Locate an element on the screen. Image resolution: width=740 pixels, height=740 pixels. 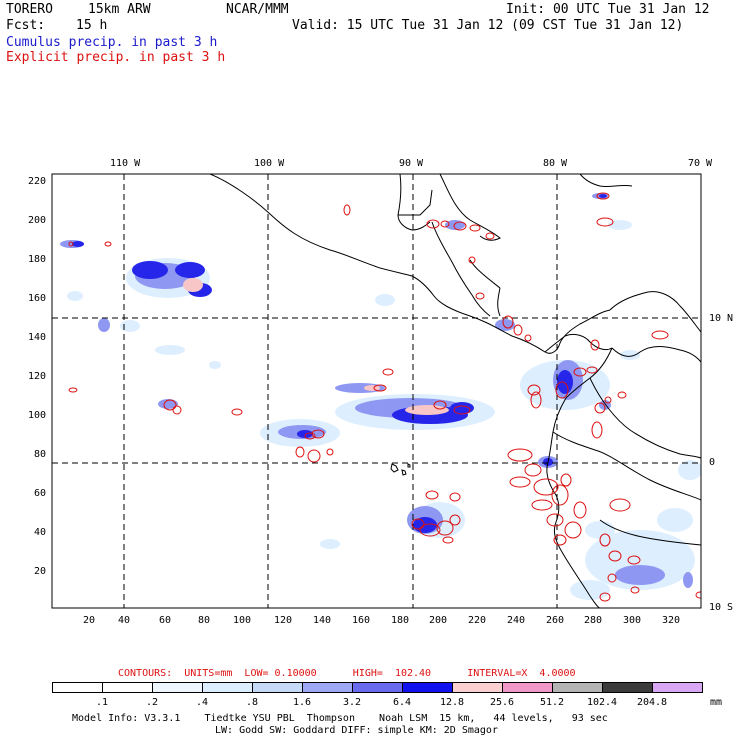
colorbar-label: 3.2 is located at coordinates (352, 702).